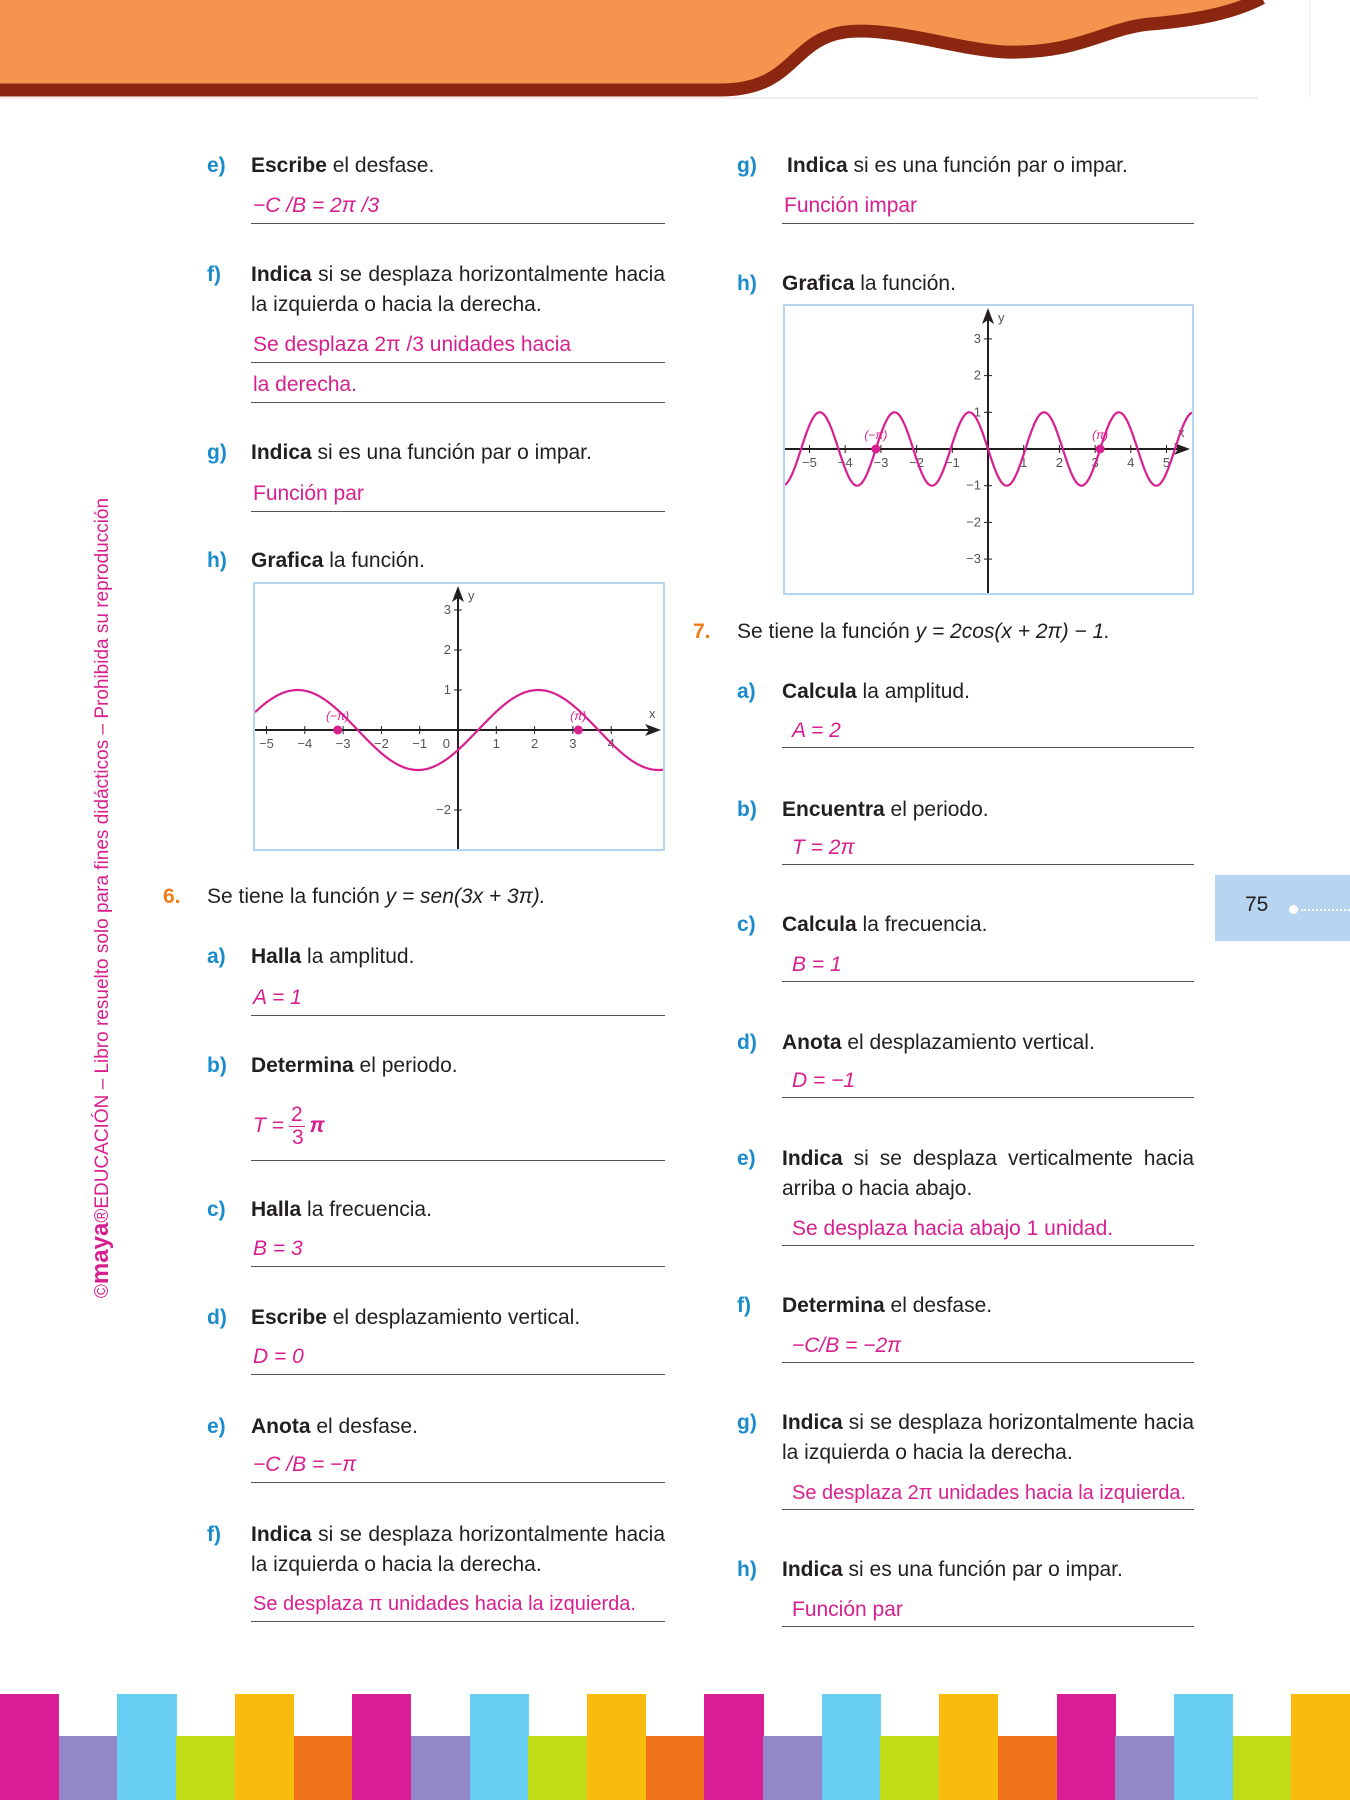  I want to click on x-axis-label: x, so click(652, 713).